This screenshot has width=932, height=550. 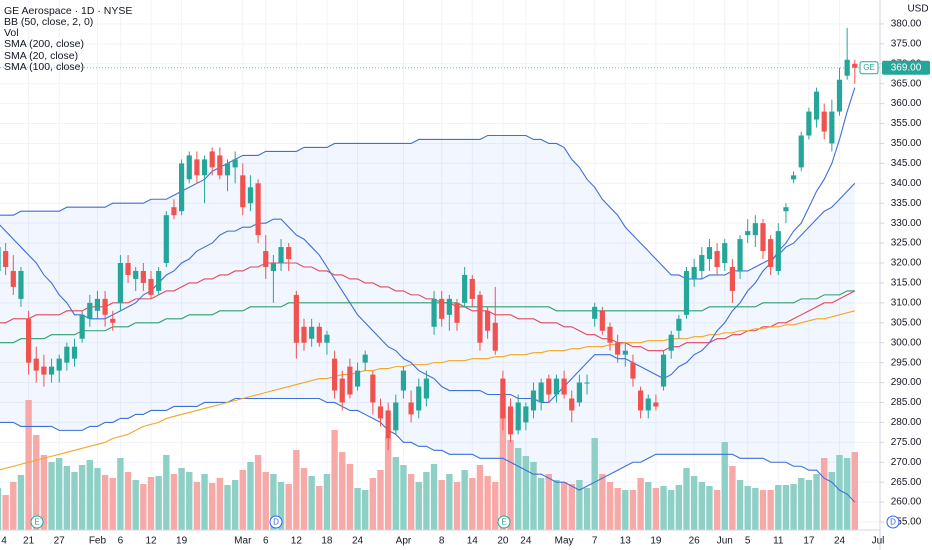 I want to click on x-tick-label: 17, so click(x=809, y=541).